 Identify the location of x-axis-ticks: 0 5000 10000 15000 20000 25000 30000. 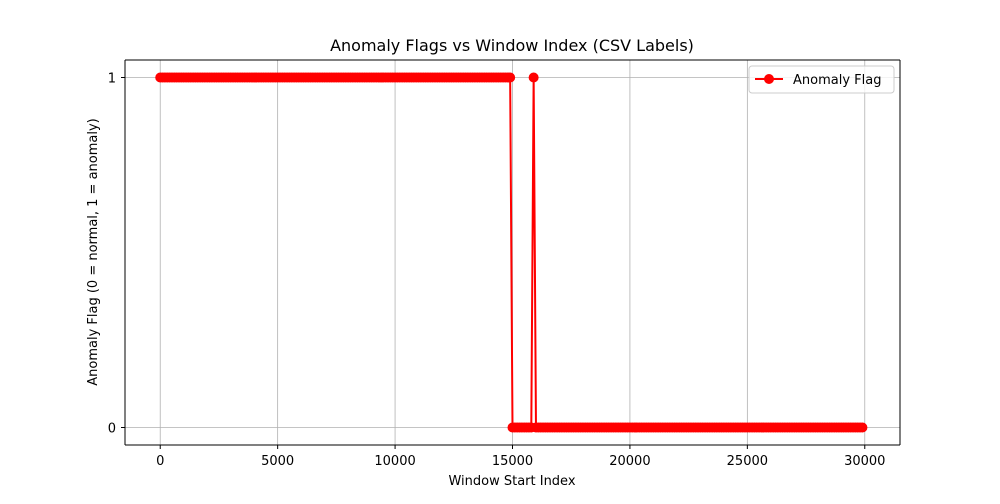
(520, 457).